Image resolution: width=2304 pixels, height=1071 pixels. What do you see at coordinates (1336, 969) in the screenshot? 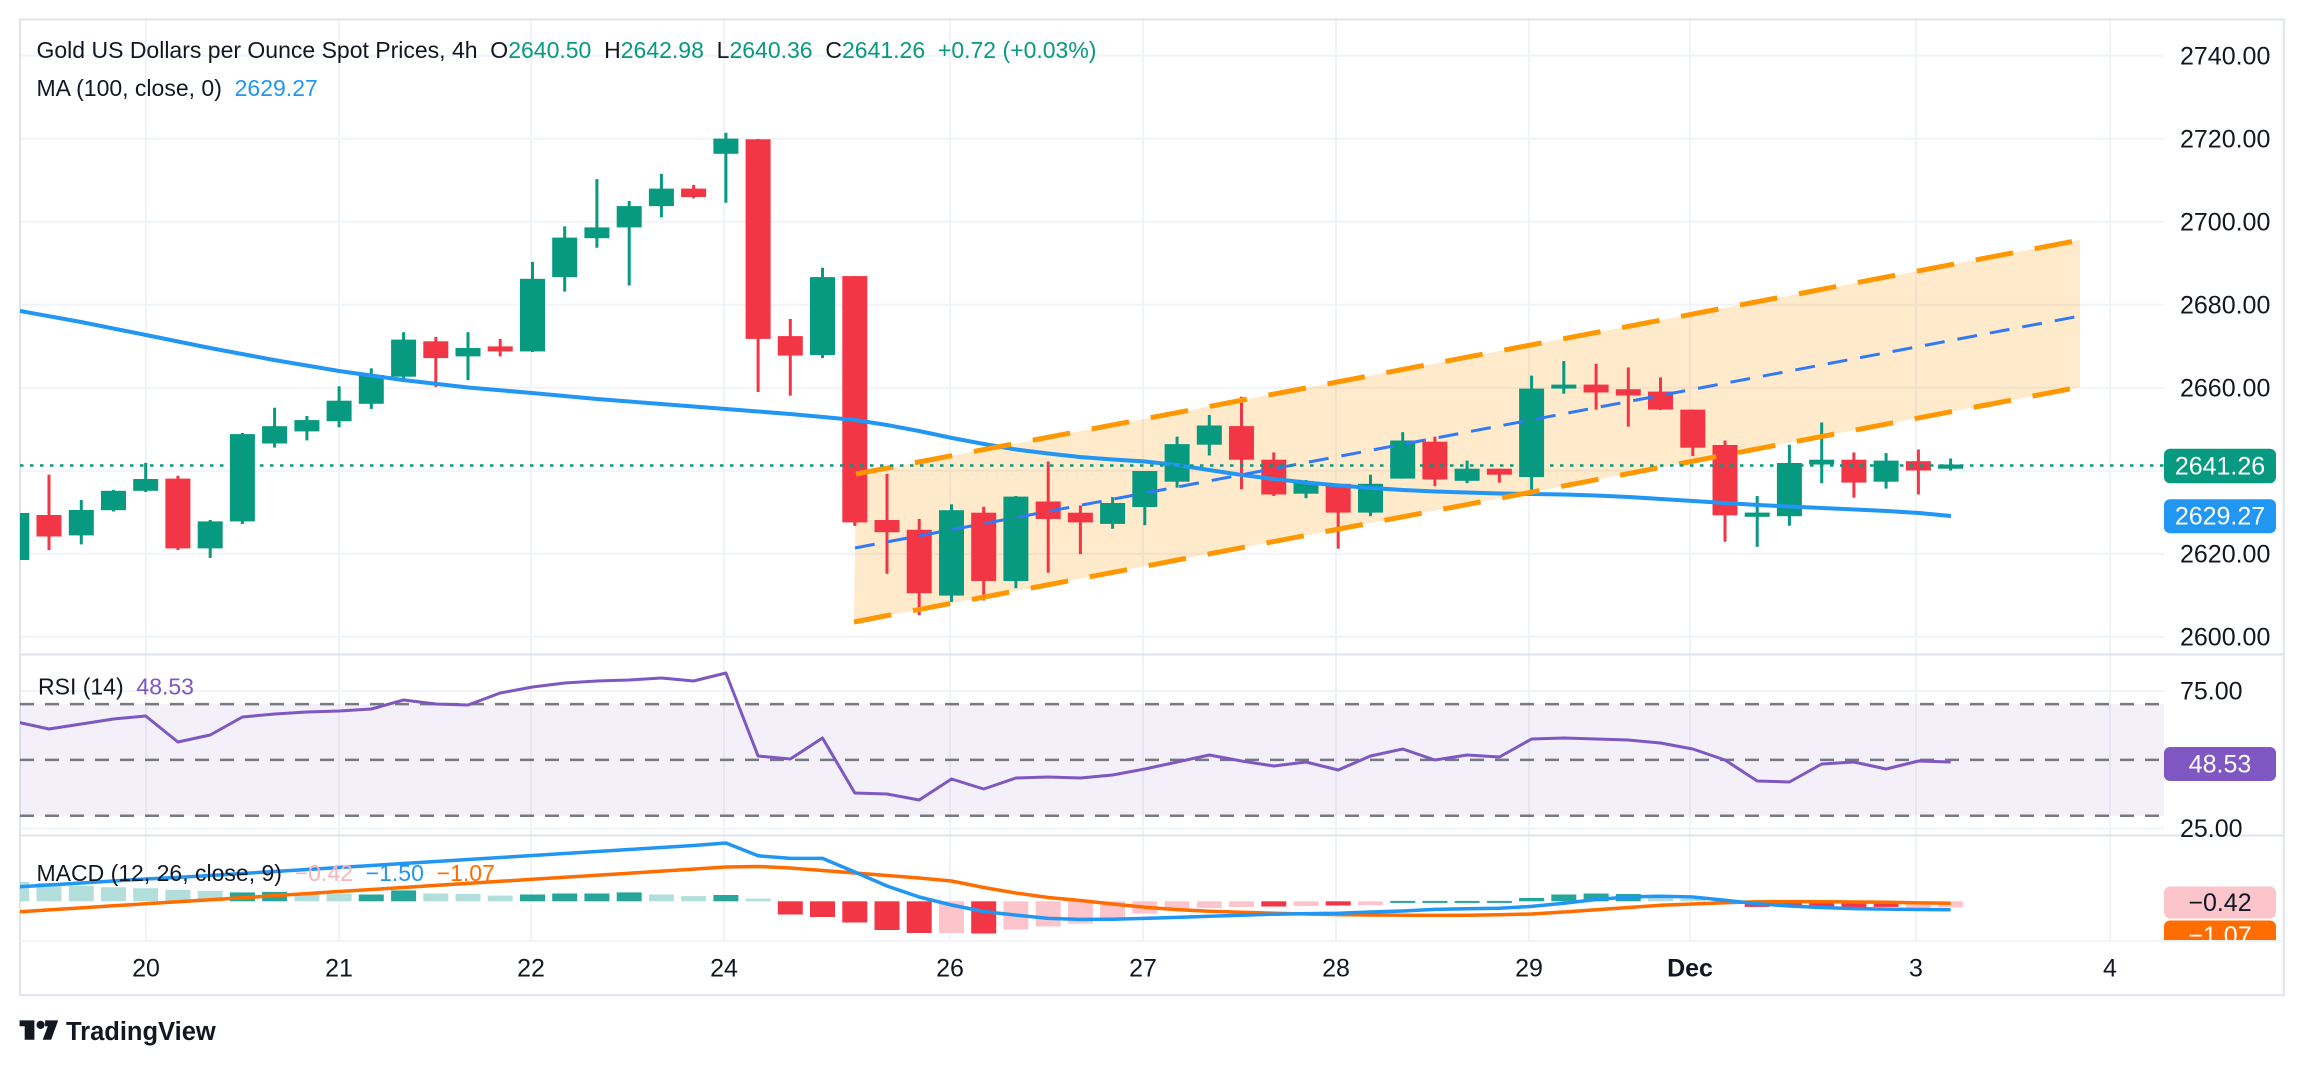
I see `svg-text: 28` at bounding box center [1336, 969].